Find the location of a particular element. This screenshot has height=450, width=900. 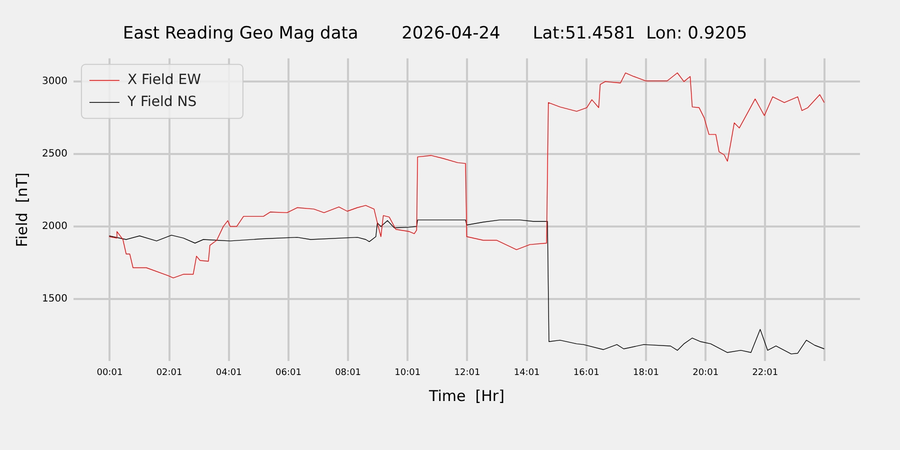

x-tick-label: 14:01 is located at coordinates (527, 373).